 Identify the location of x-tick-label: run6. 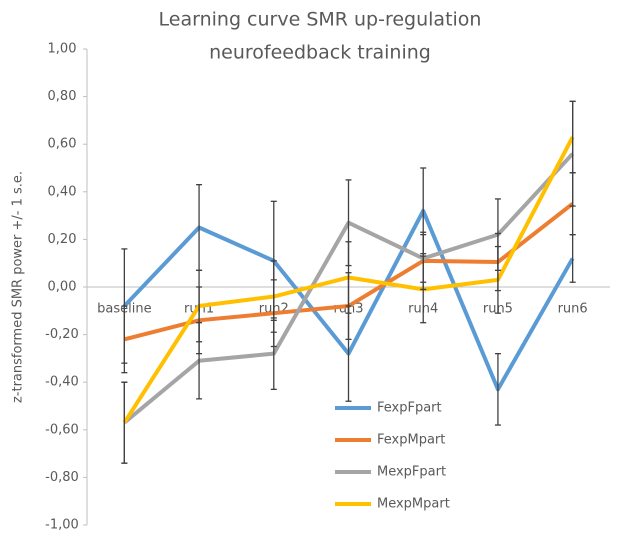
(573, 309).